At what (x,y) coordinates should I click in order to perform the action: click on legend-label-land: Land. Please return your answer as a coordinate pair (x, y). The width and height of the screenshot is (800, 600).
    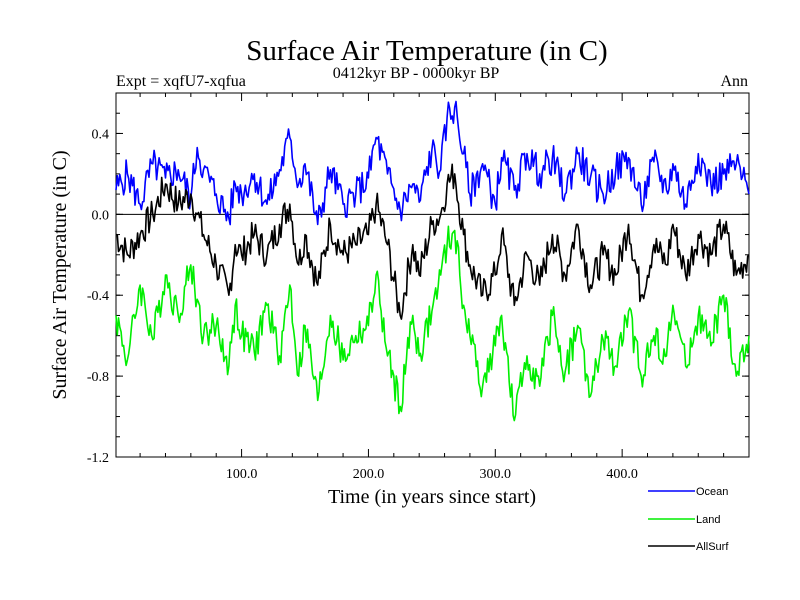
    Looking at the image, I should click on (708, 520).